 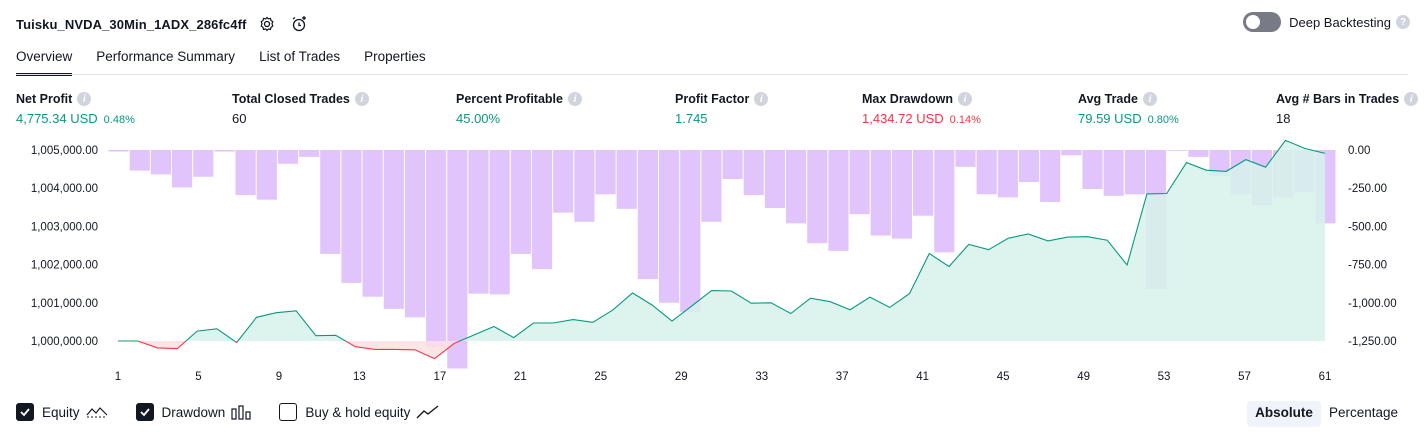 I want to click on stat-label: Percent Profitable, so click(x=509, y=99).